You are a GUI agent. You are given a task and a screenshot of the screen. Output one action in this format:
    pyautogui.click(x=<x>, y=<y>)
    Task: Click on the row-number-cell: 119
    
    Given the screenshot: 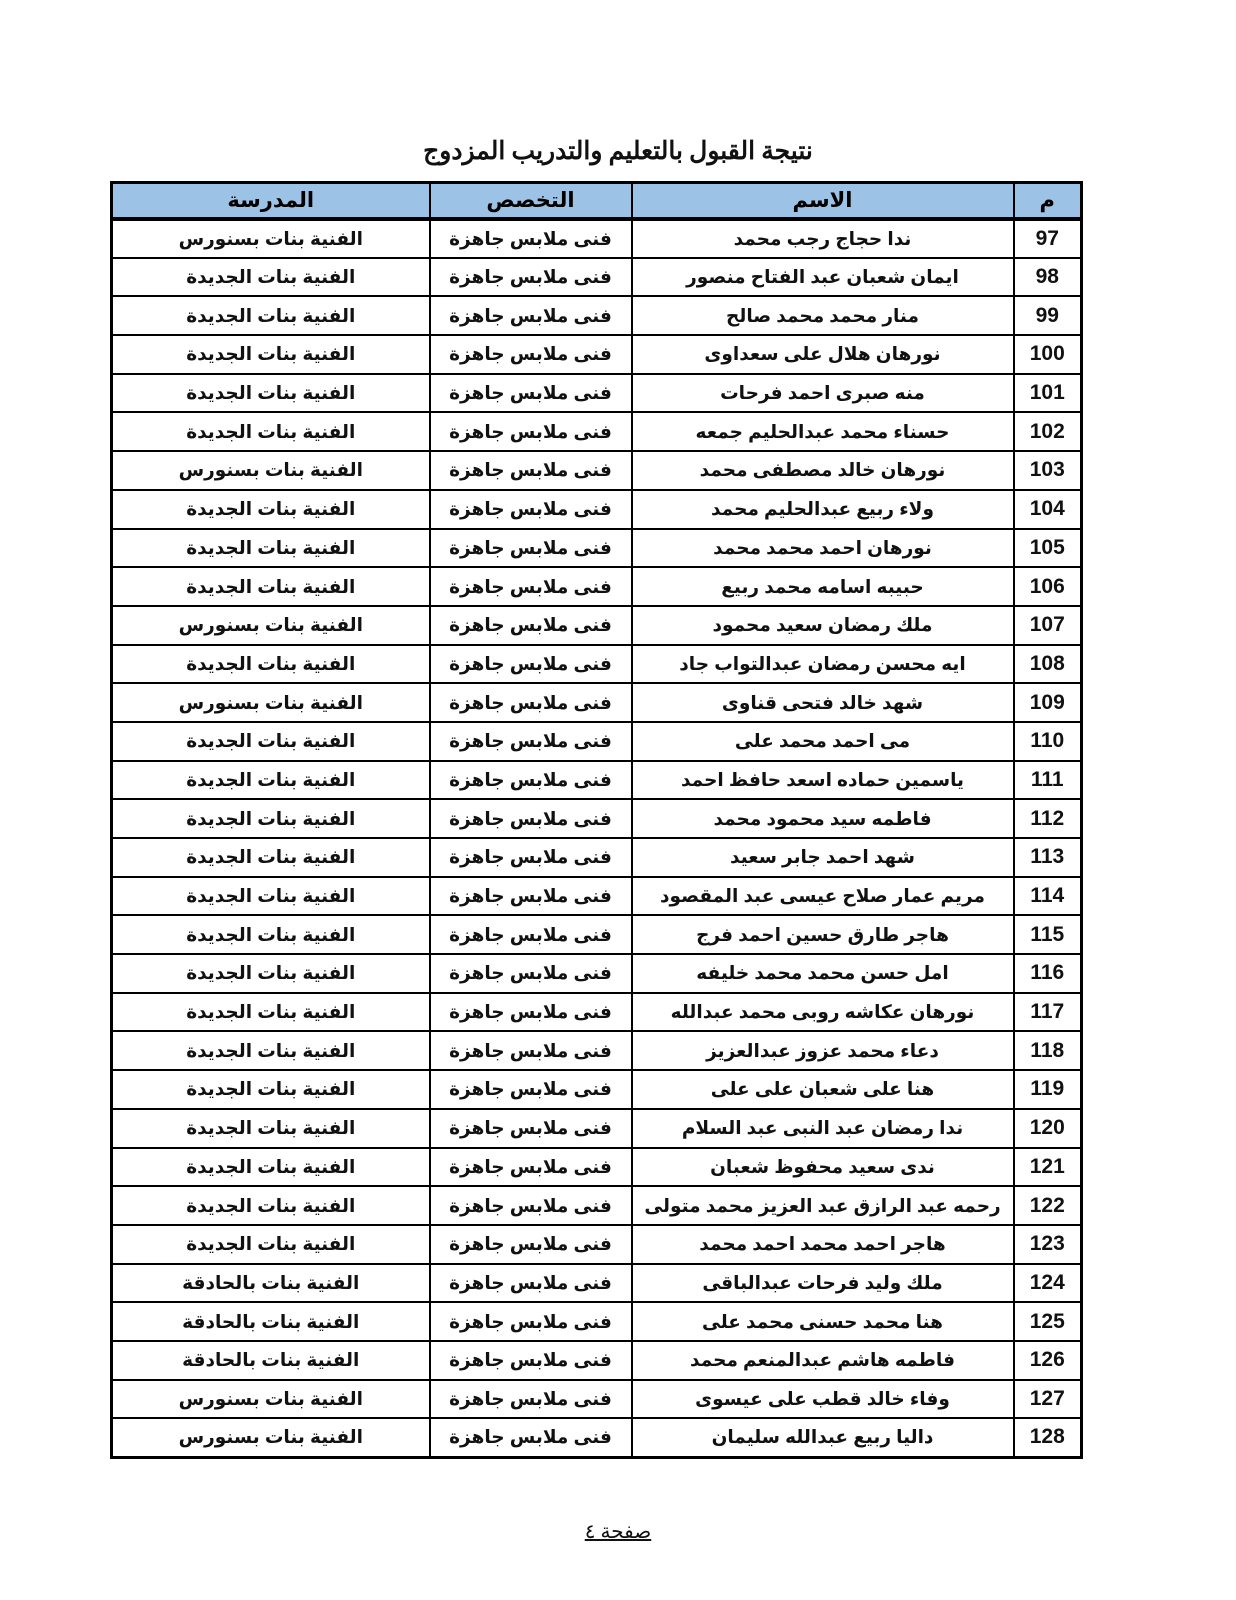 What is the action you would take?
    pyautogui.click(x=1047, y=1089)
    